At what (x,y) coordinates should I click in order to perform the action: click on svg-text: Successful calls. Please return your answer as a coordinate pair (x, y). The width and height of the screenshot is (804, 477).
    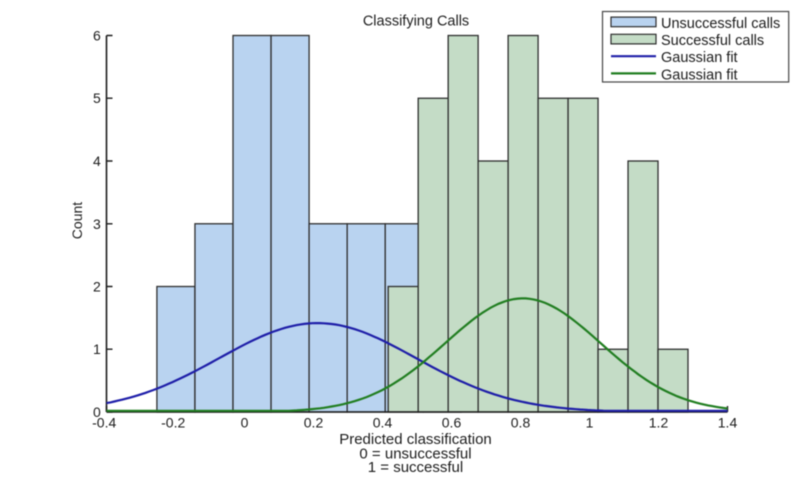
    Looking at the image, I should click on (712, 41).